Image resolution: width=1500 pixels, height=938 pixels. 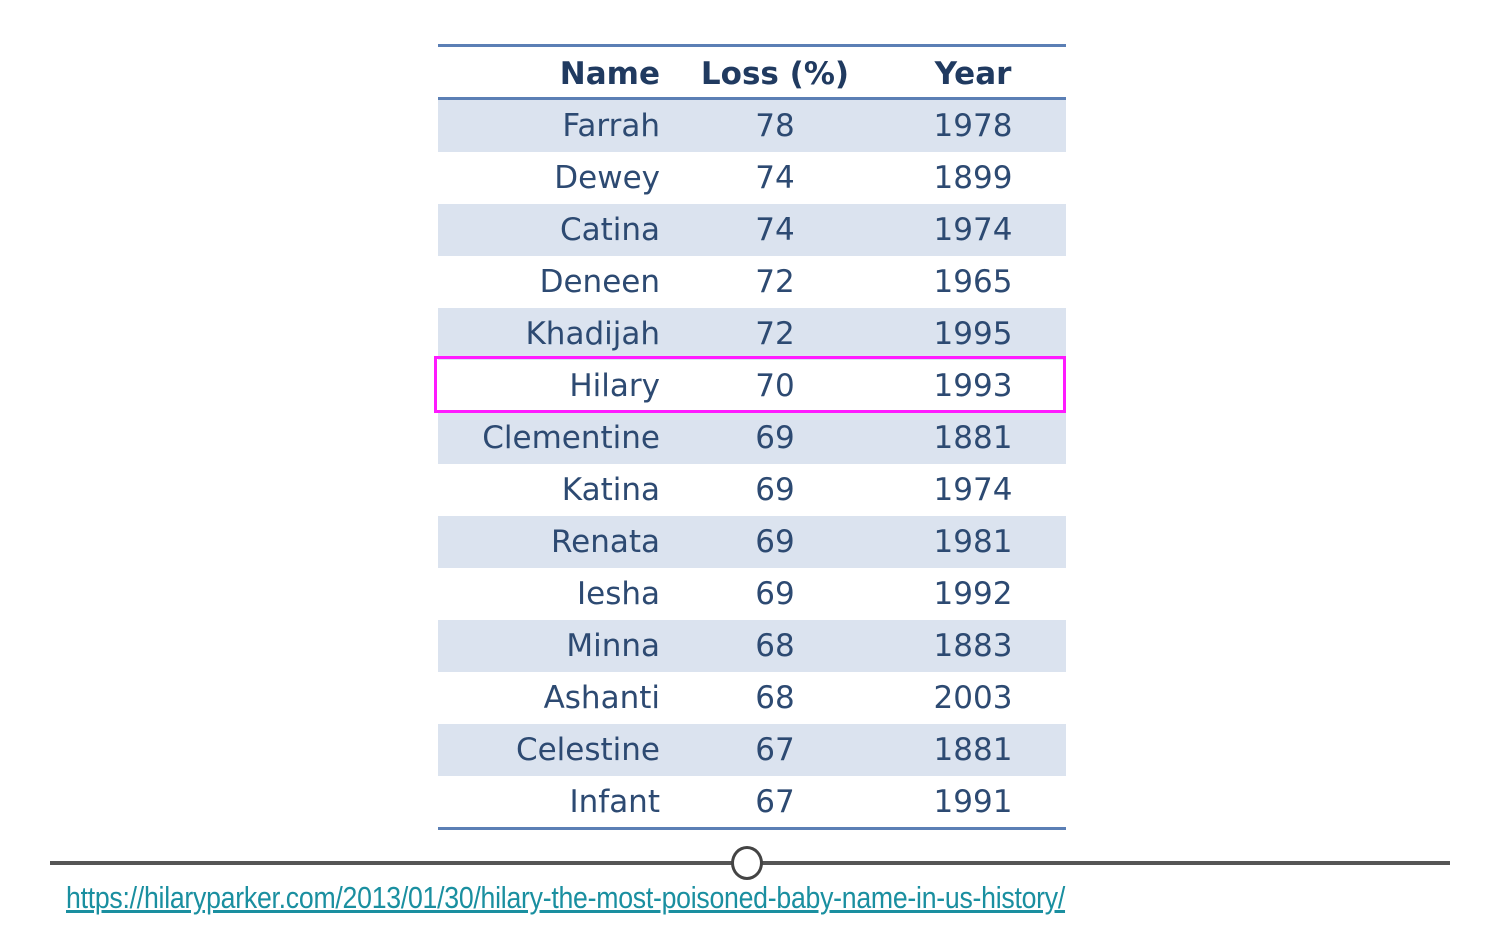 I want to click on cell-year: 1991, so click(x=973, y=802).